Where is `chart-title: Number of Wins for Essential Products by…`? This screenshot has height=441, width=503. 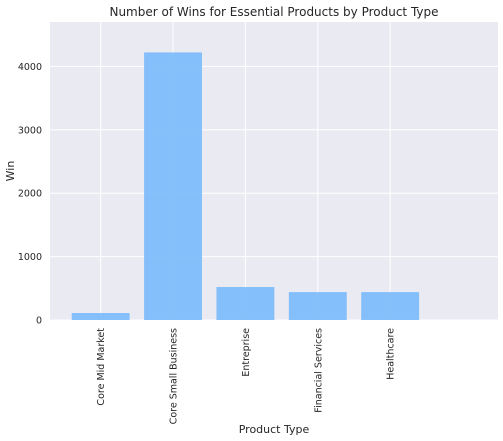
chart-title: Number of Wins for Essential Products by… is located at coordinates (273, 12).